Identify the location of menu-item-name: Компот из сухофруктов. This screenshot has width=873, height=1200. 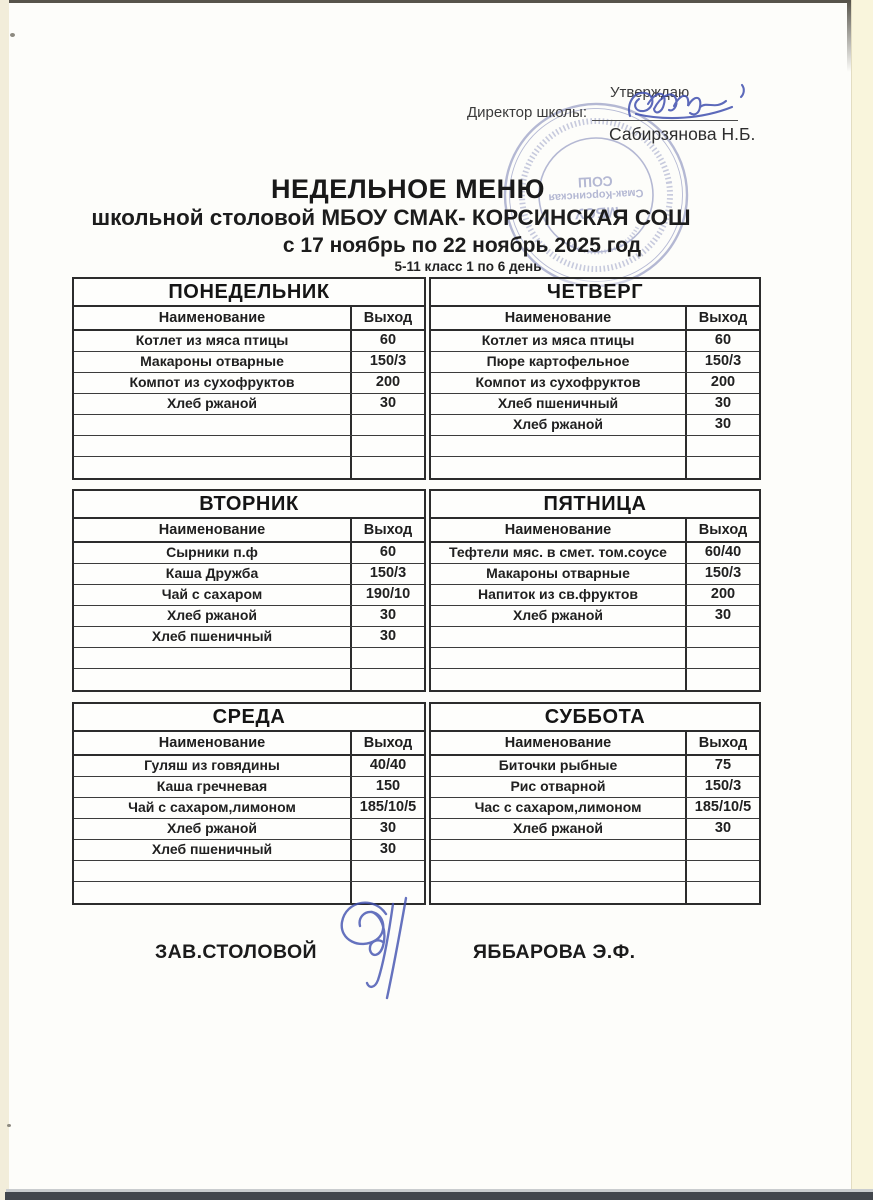
(213, 383).